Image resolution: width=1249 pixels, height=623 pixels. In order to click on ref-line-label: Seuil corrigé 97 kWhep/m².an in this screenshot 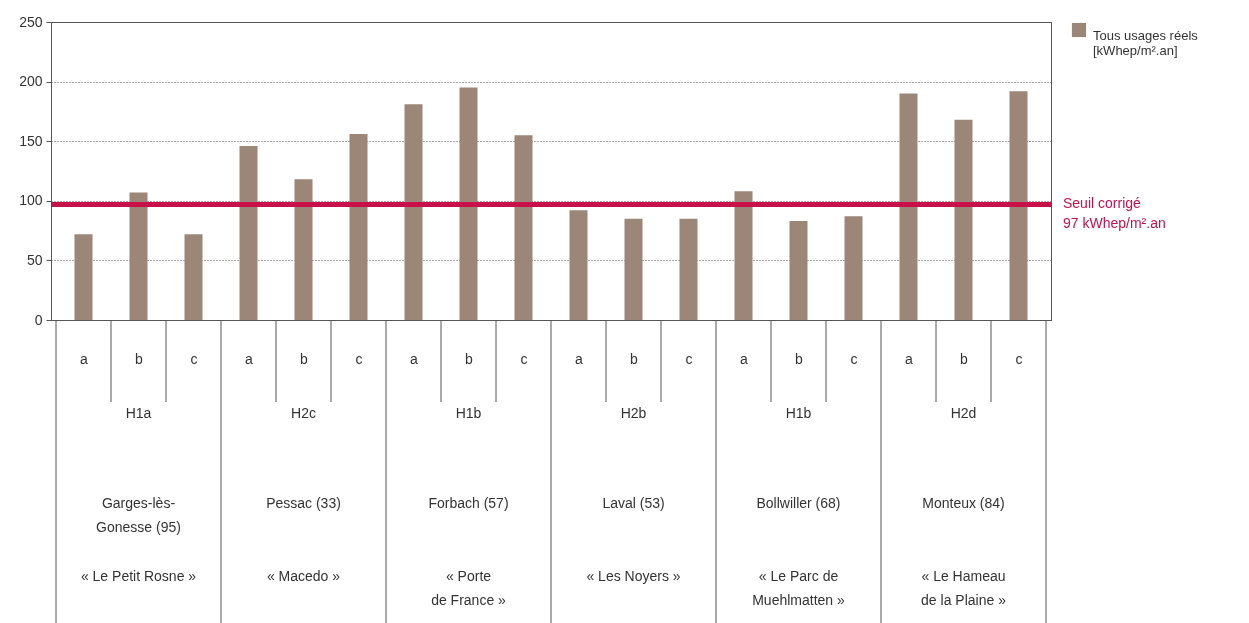, I will do `click(1114, 213)`.